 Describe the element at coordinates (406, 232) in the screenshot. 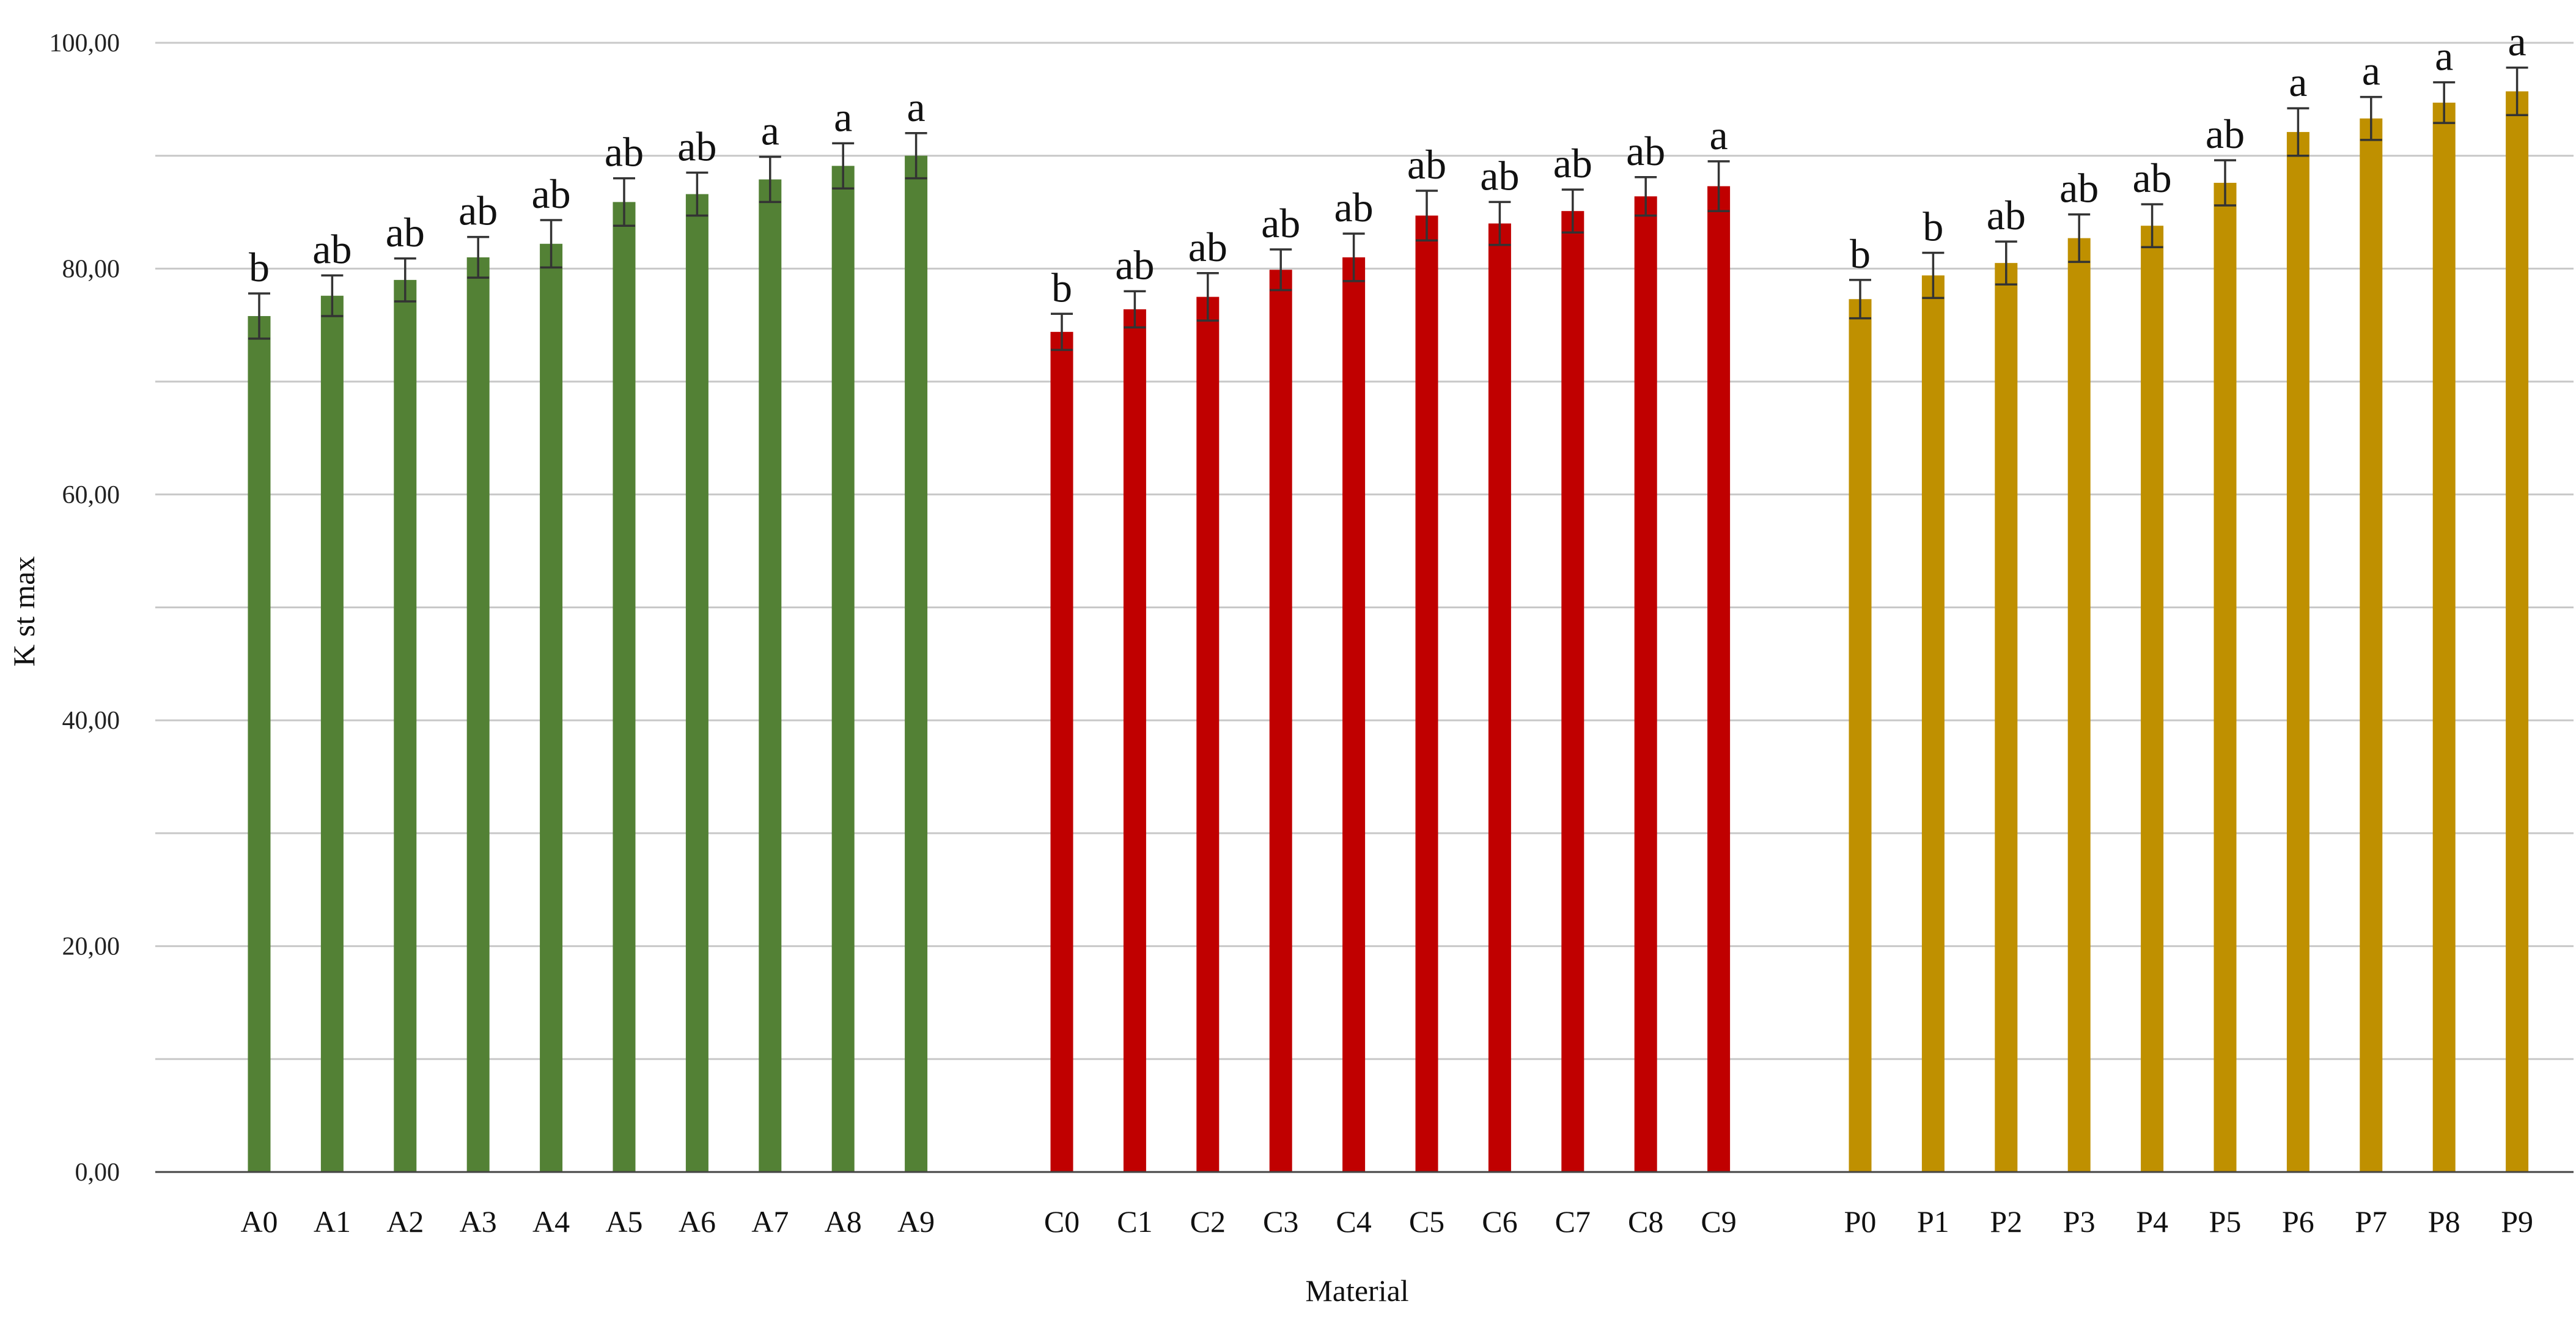

I see `significance-label-A2: ab` at that location.